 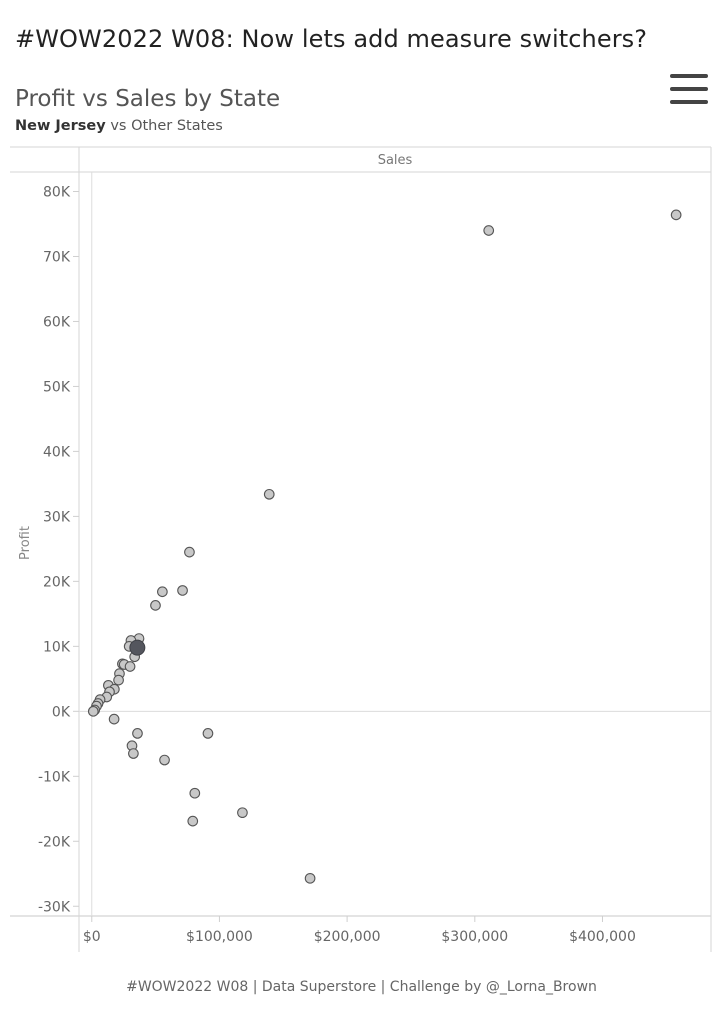 I want to click on x-axis-ticks: $0 $100,000 $200,000 $300,000 $400,000, so click(x=359, y=930).